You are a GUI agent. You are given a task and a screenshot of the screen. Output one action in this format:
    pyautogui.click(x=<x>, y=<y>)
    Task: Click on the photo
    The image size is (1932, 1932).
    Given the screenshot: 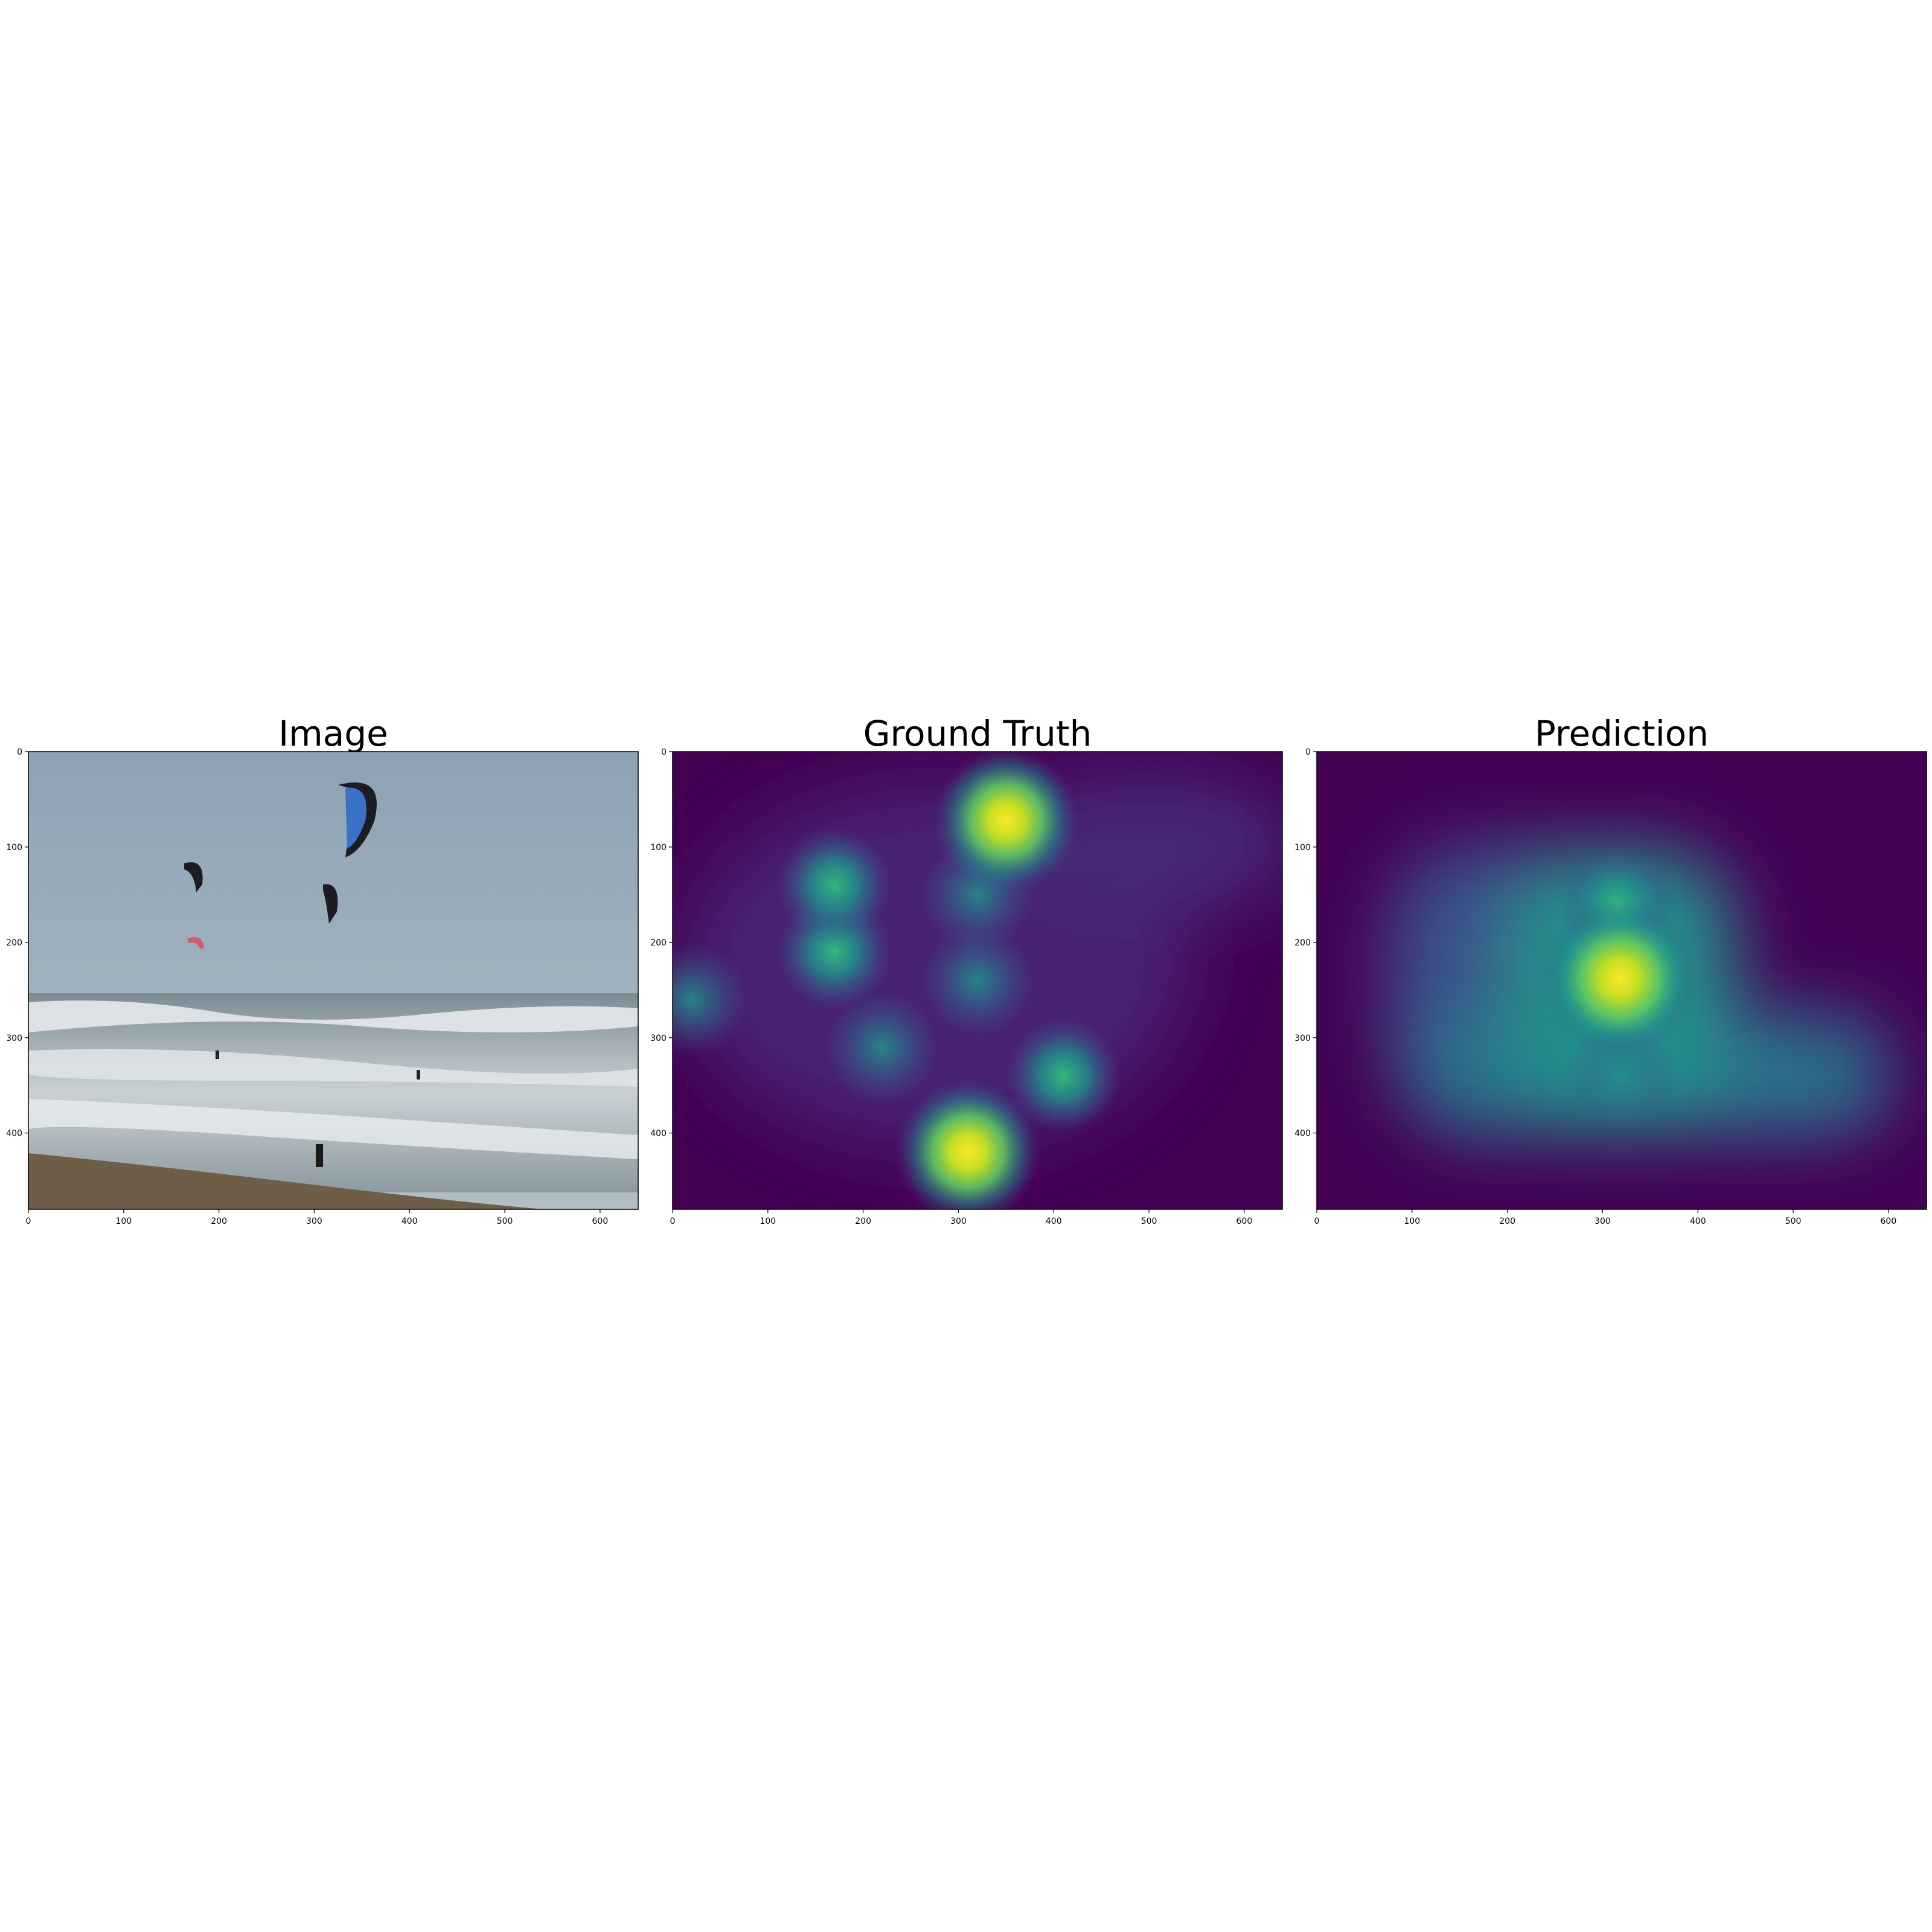 What is the action you would take?
    pyautogui.click(x=333, y=981)
    